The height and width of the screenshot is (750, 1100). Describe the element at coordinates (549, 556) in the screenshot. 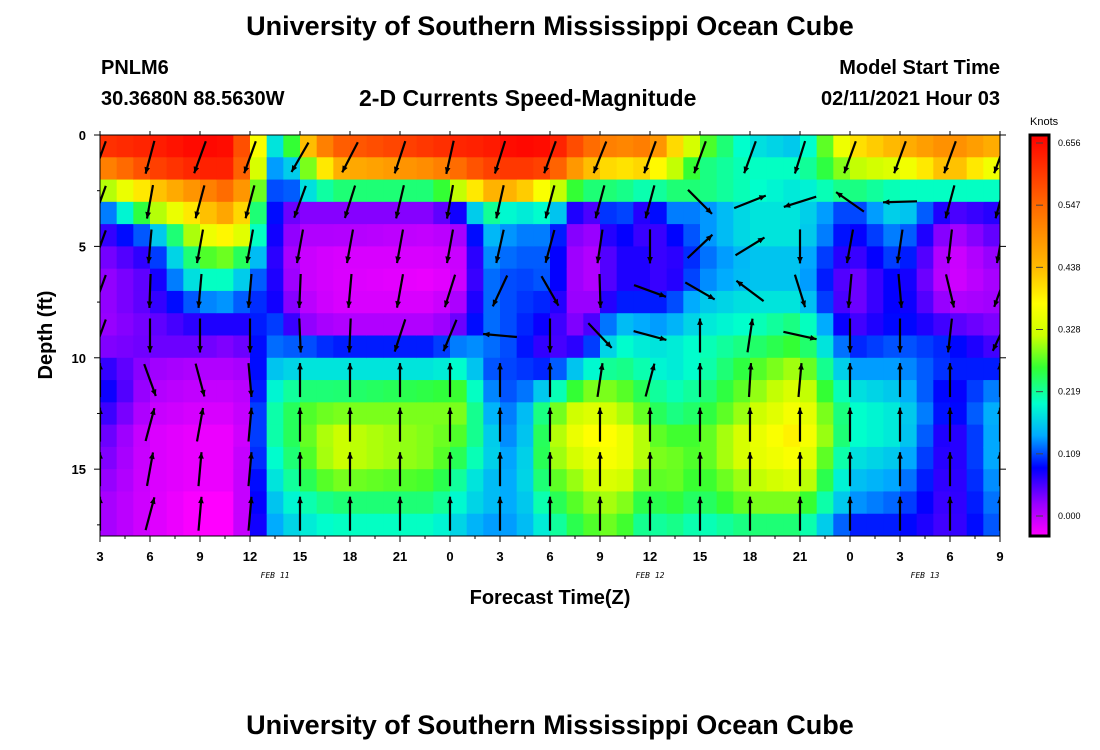

I see `x-tick-label: 6` at that location.